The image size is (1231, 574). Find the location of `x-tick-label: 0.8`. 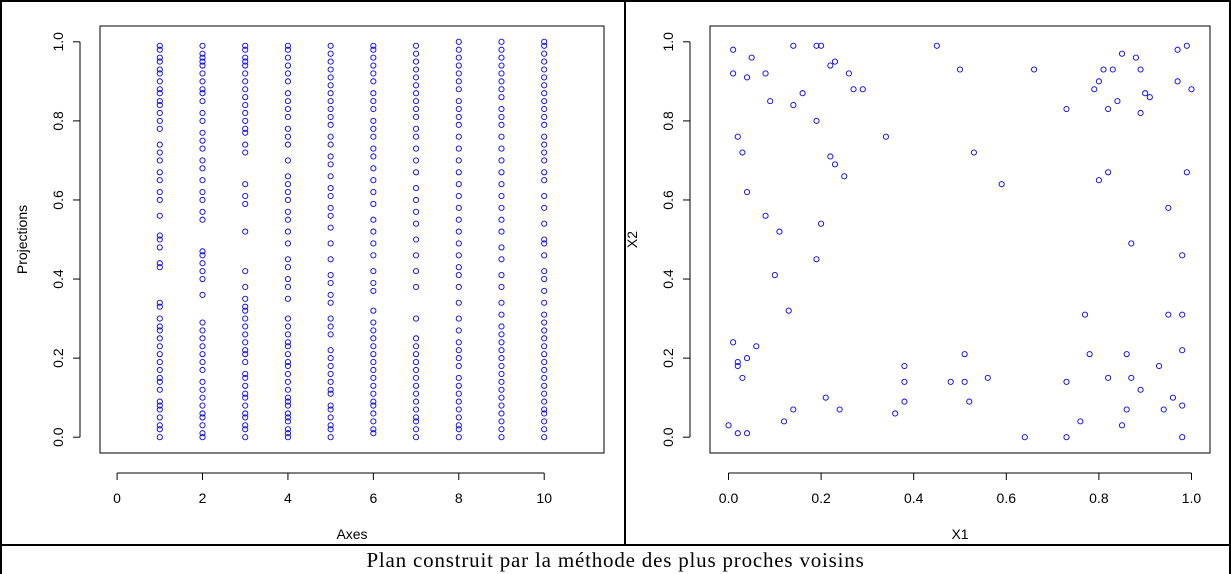

x-tick-label: 0.8 is located at coordinates (1099, 498).